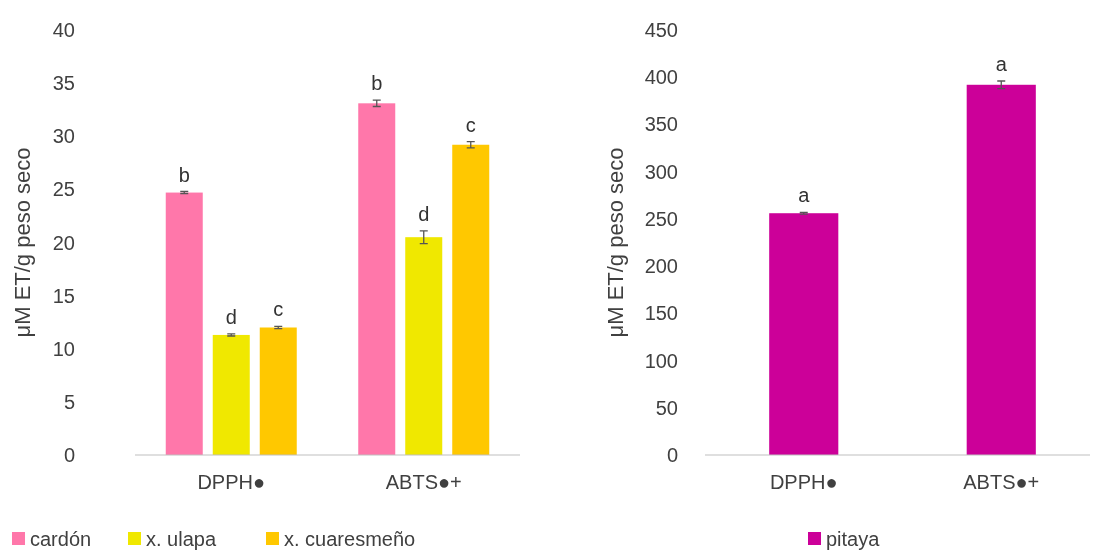  I want to click on y-tick-label: 100, so click(661, 360).